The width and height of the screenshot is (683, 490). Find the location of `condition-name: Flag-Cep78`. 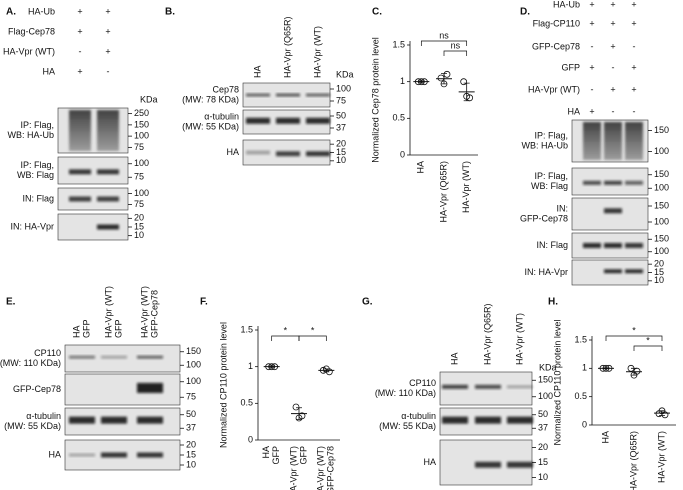

condition-name: Flag-Cep78 is located at coordinates (31, 31).